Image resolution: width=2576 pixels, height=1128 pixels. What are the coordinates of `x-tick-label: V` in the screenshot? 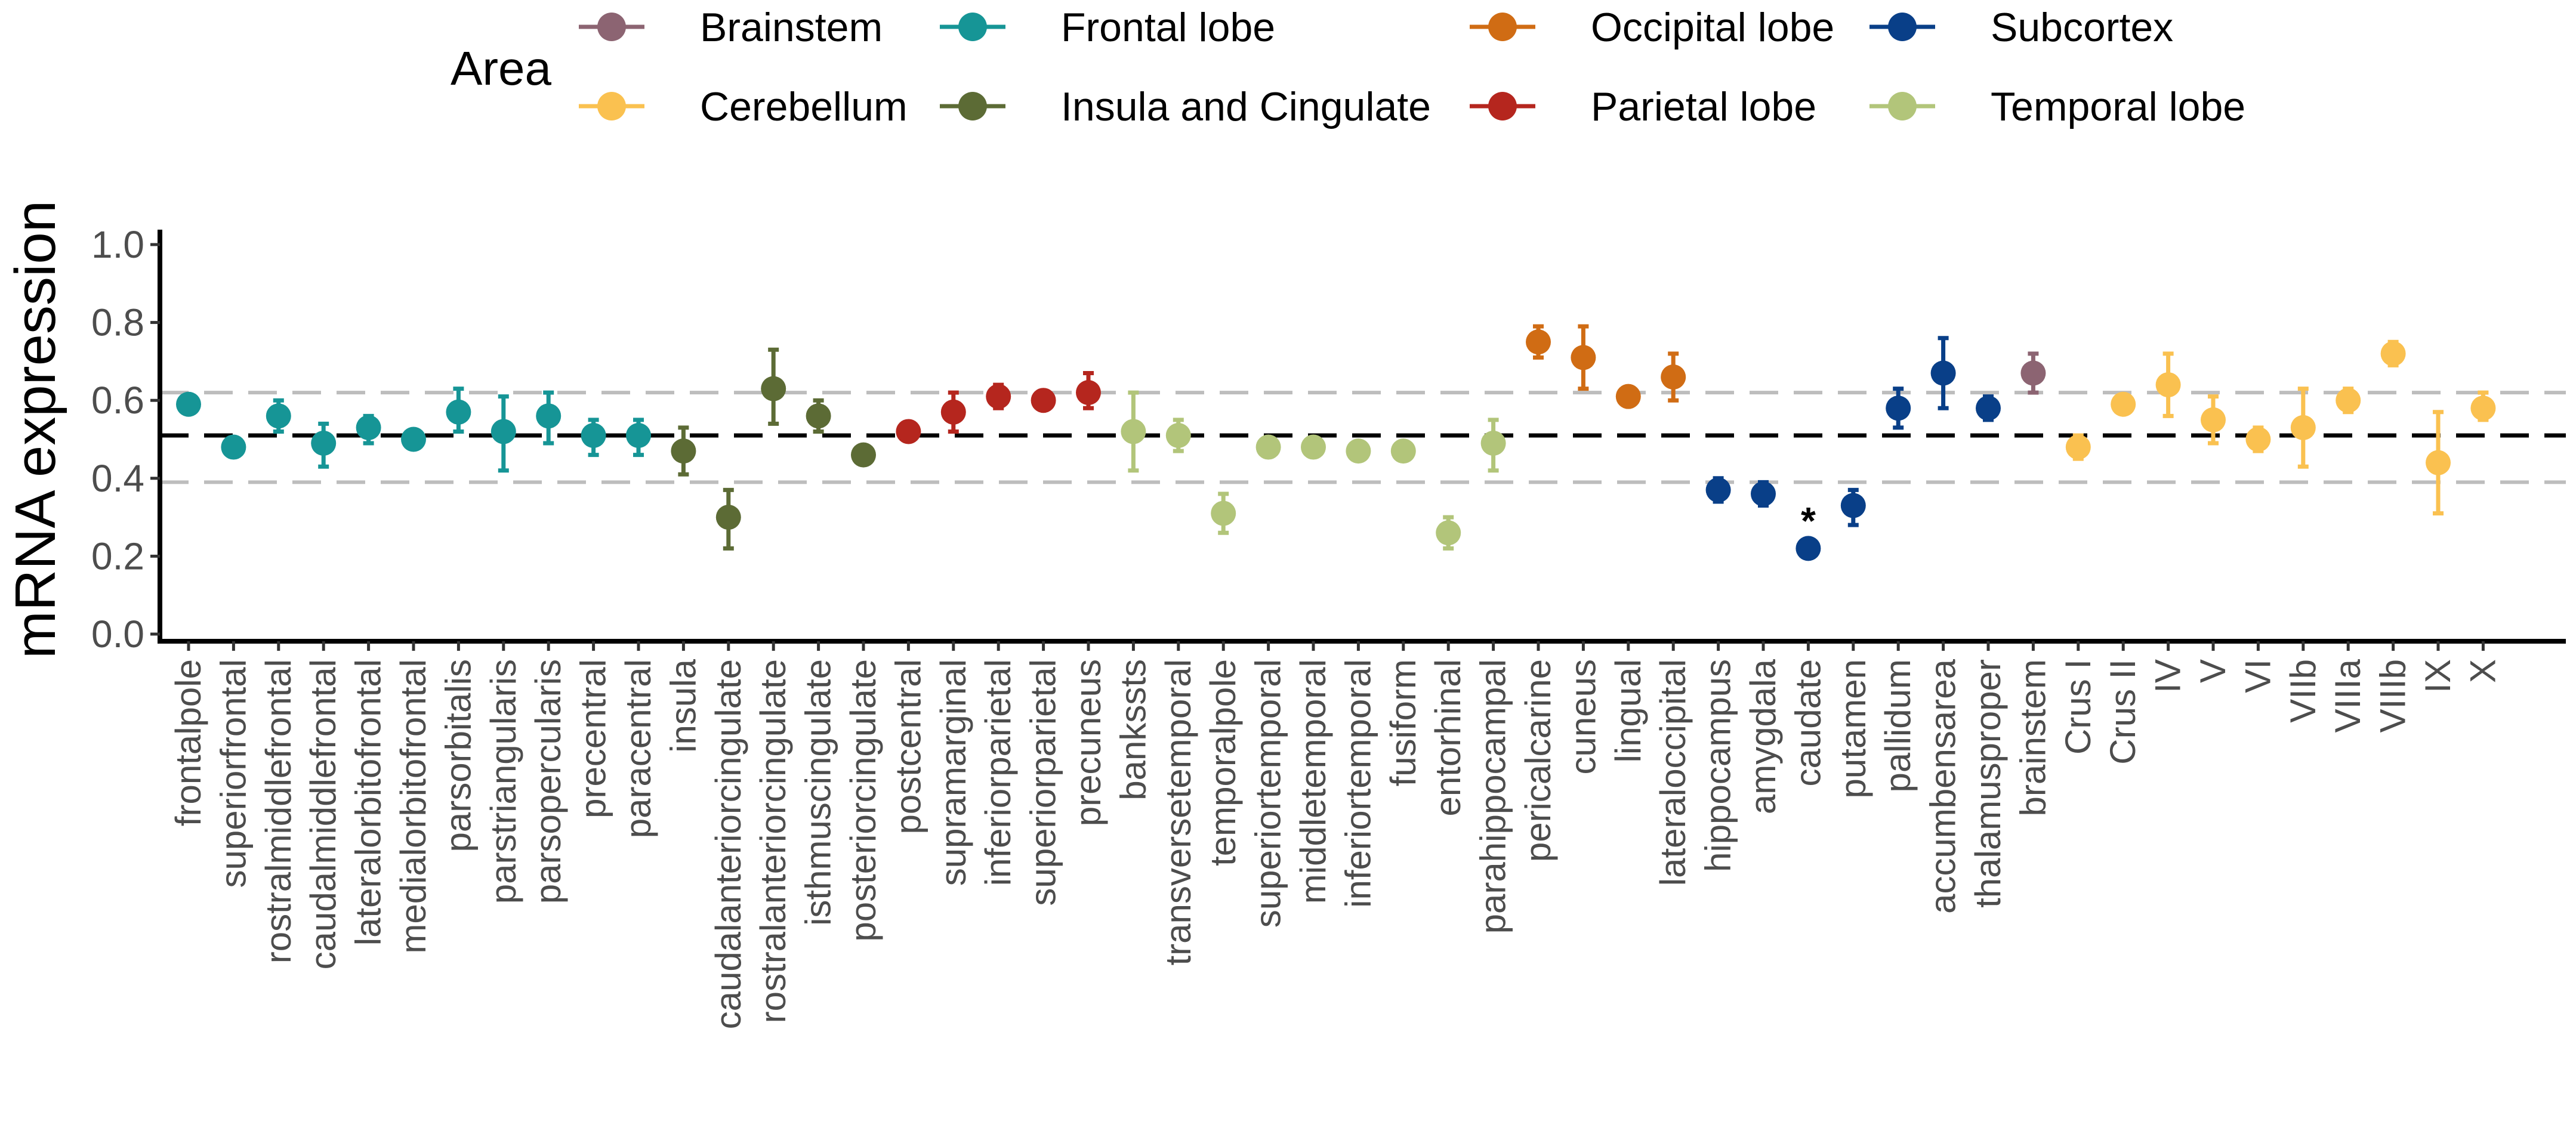 It's located at (2213, 671).